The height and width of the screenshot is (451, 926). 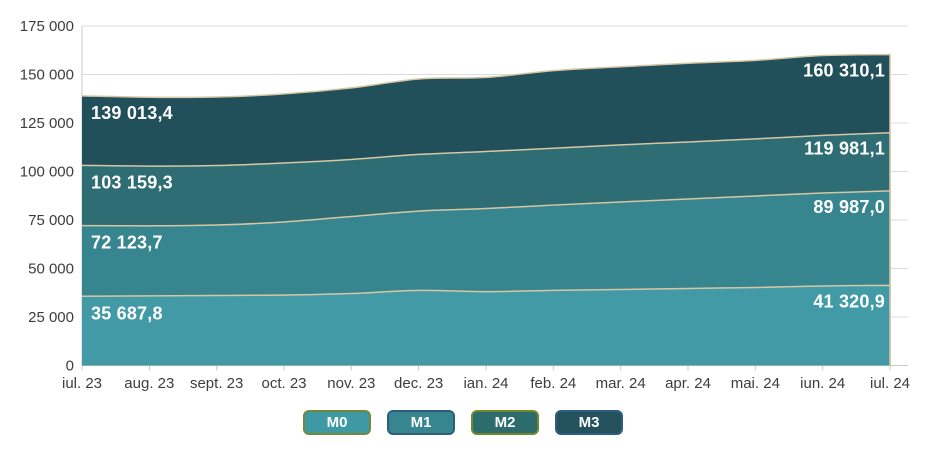 What do you see at coordinates (51, 317) in the screenshot?
I see `y-axis-tick-label: 25 000` at bounding box center [51, 317].